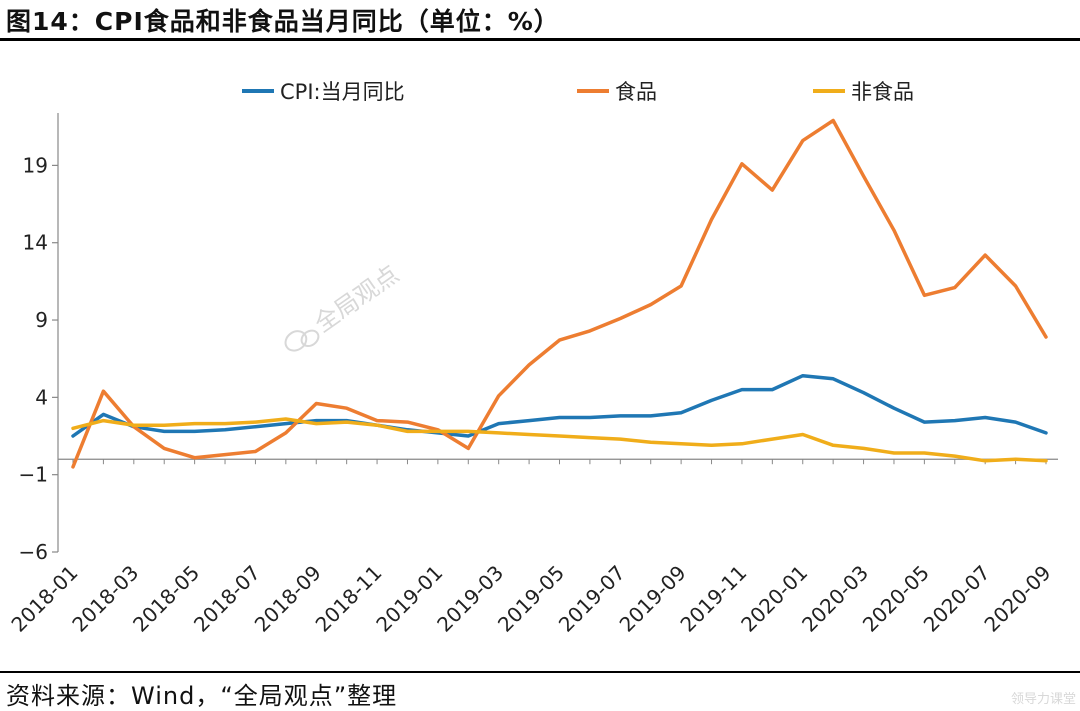 The image size is (1080, 711). What do you see at coordinates (35, 165) in the screenshot?
I see `y-tick-label: 19` at bounding box center [35, 165].